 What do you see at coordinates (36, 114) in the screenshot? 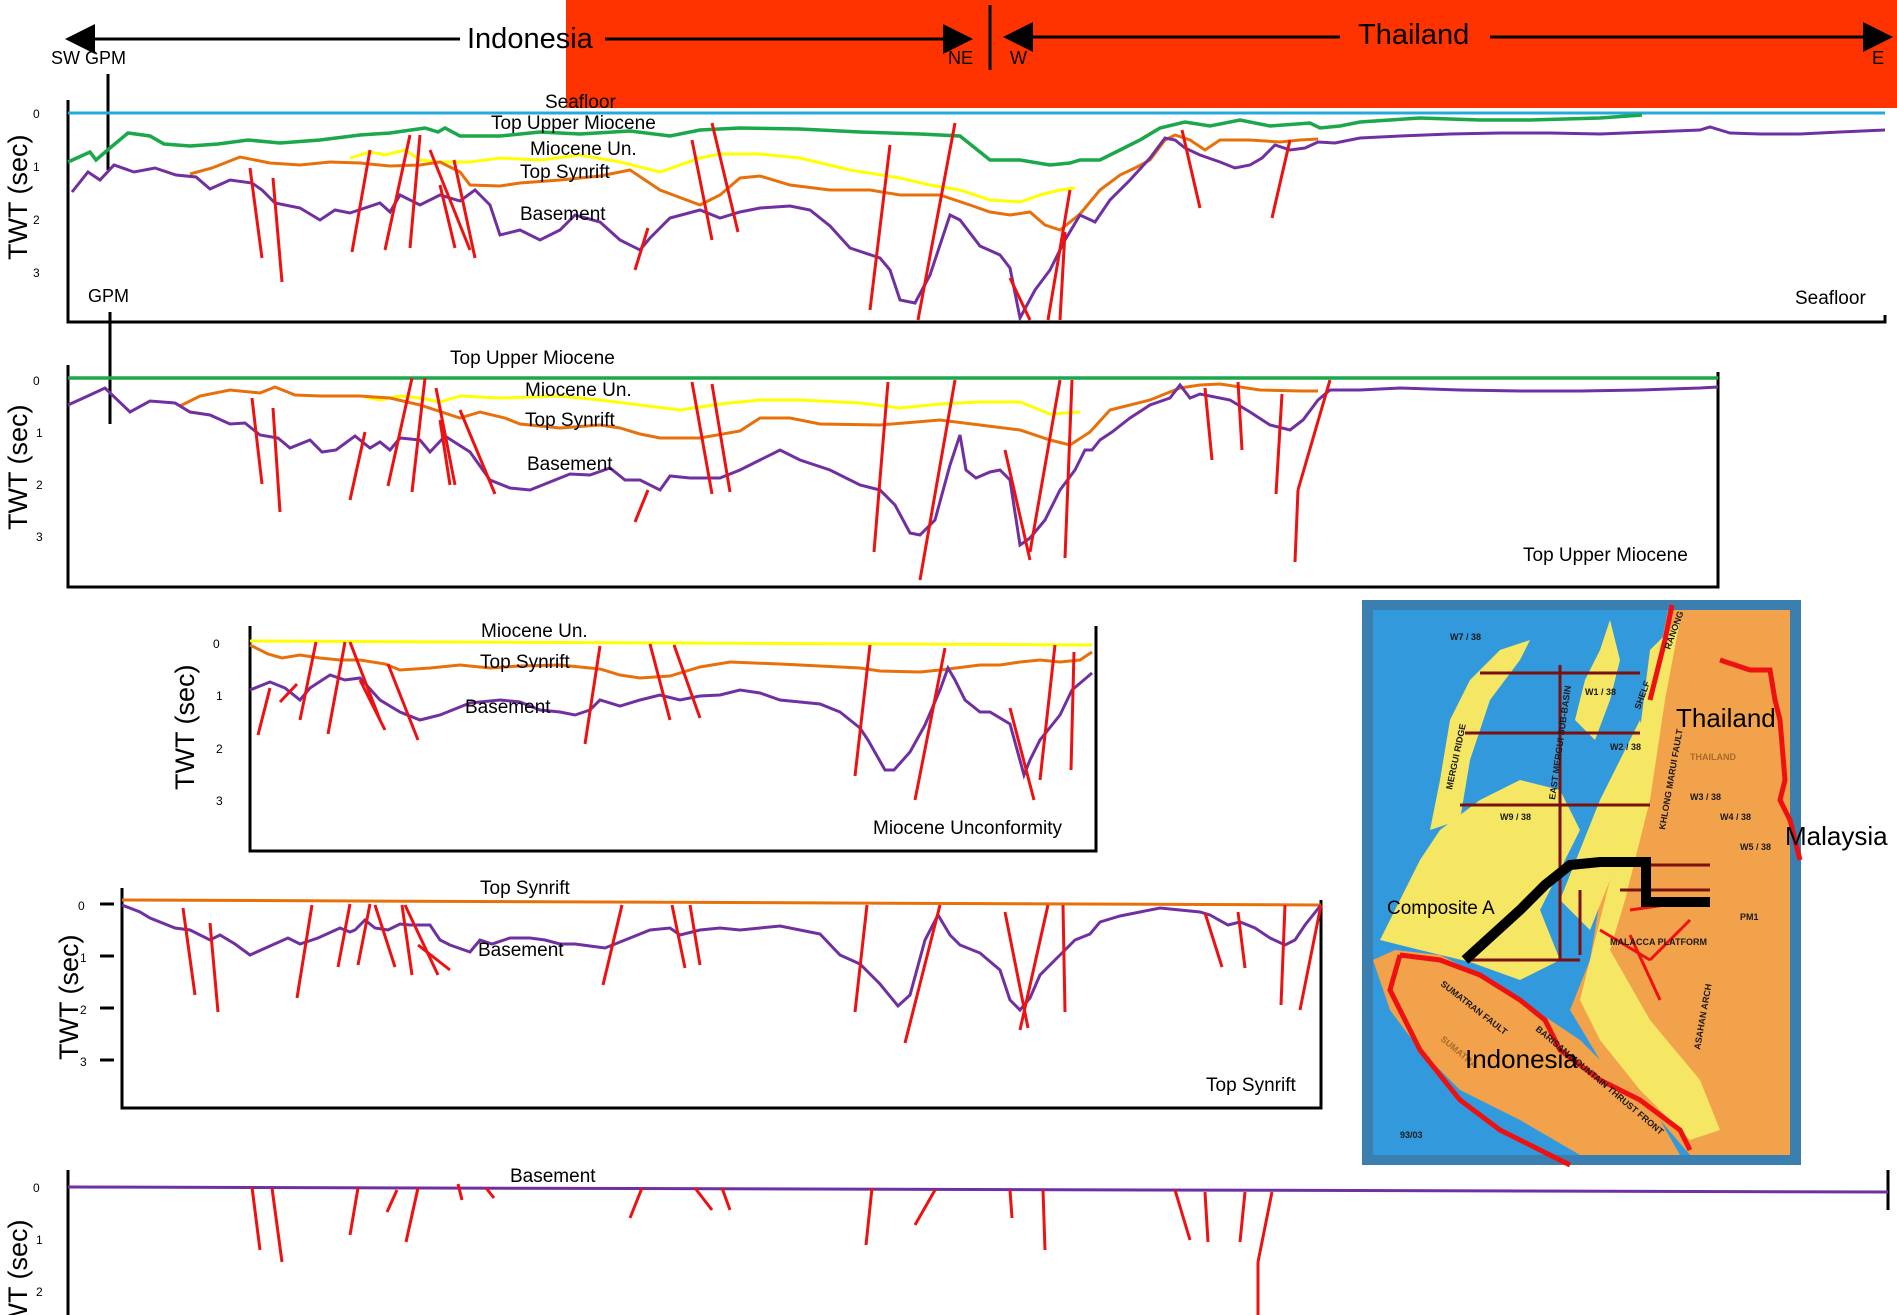
I see `panel-1-tick-0: 0` at bounding box center [36, 114].